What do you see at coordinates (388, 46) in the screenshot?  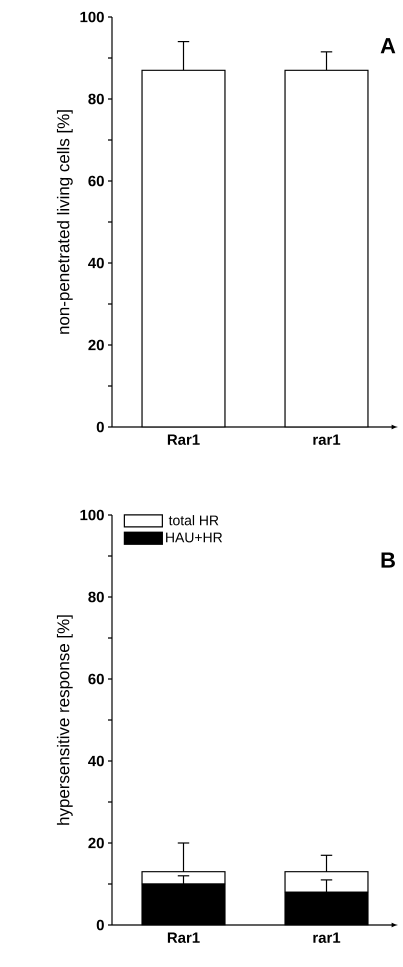 I see `annotation: A` at bounding box center [388, 46].